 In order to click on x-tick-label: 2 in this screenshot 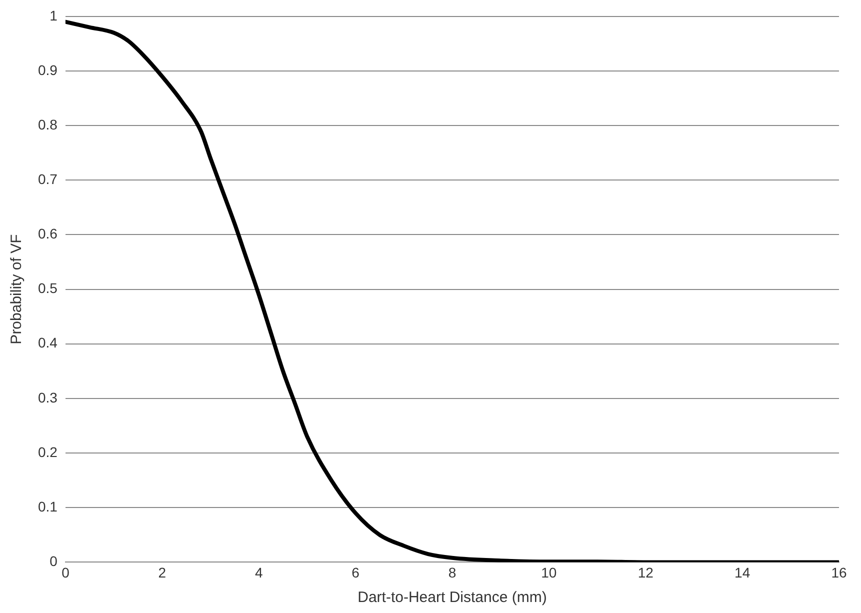, I will do `click(162, 572)`.